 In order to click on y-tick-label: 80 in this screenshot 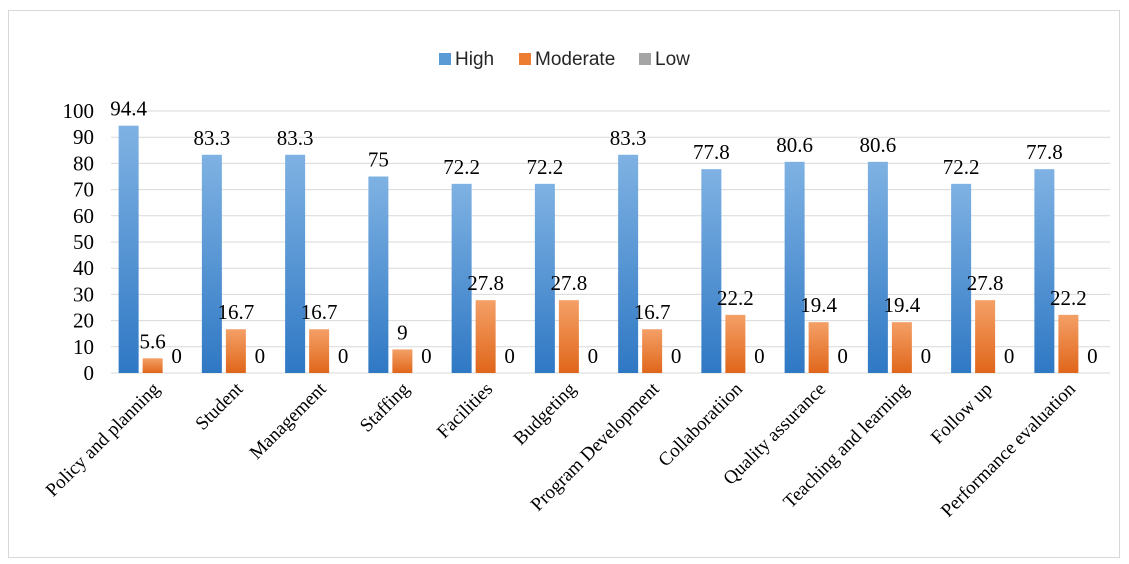, I will do `click(83, 163)`.